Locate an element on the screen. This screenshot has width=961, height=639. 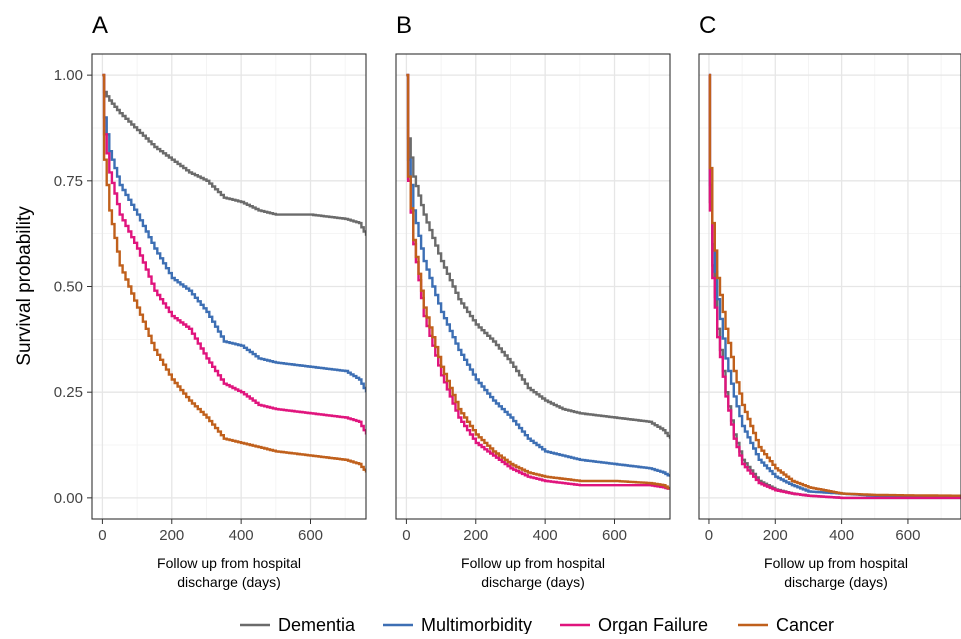
curve-dementia is located at coordinates (234, 154).